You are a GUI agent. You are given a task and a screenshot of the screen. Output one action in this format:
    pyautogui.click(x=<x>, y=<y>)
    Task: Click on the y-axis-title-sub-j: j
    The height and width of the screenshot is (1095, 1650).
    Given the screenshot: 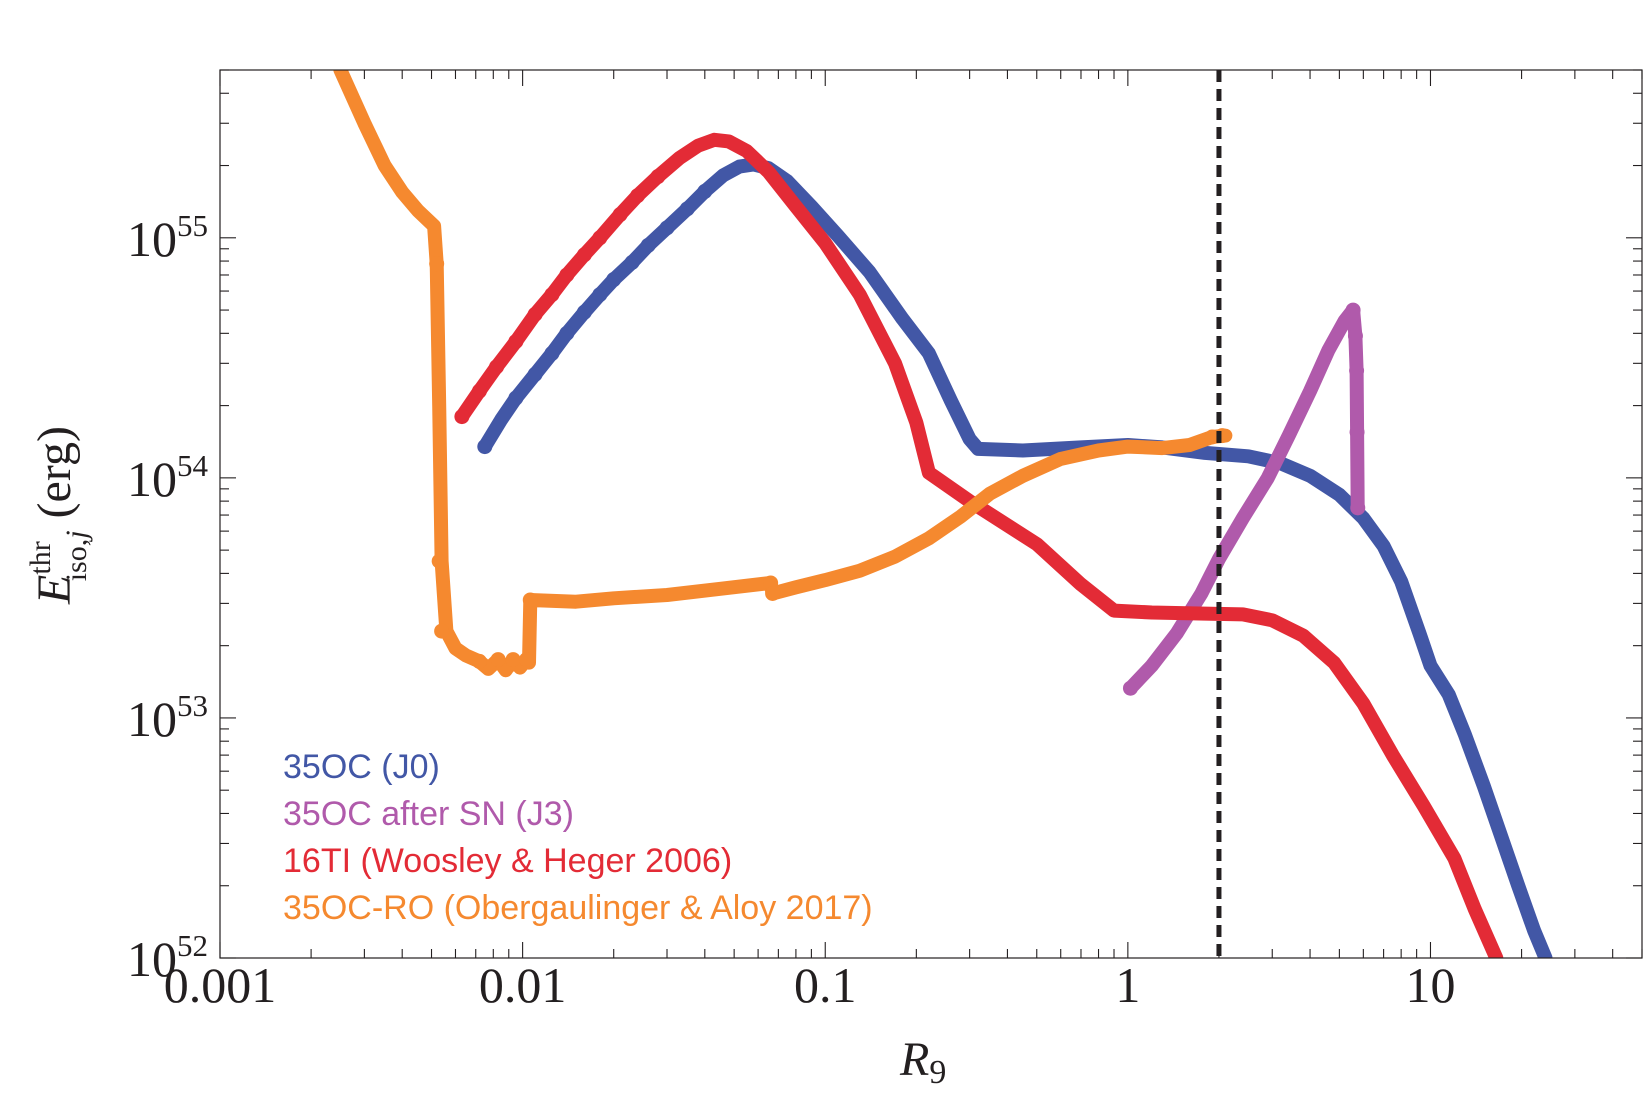 What is the action you would take?
    pyautogui.click(x=76, y=536)
    